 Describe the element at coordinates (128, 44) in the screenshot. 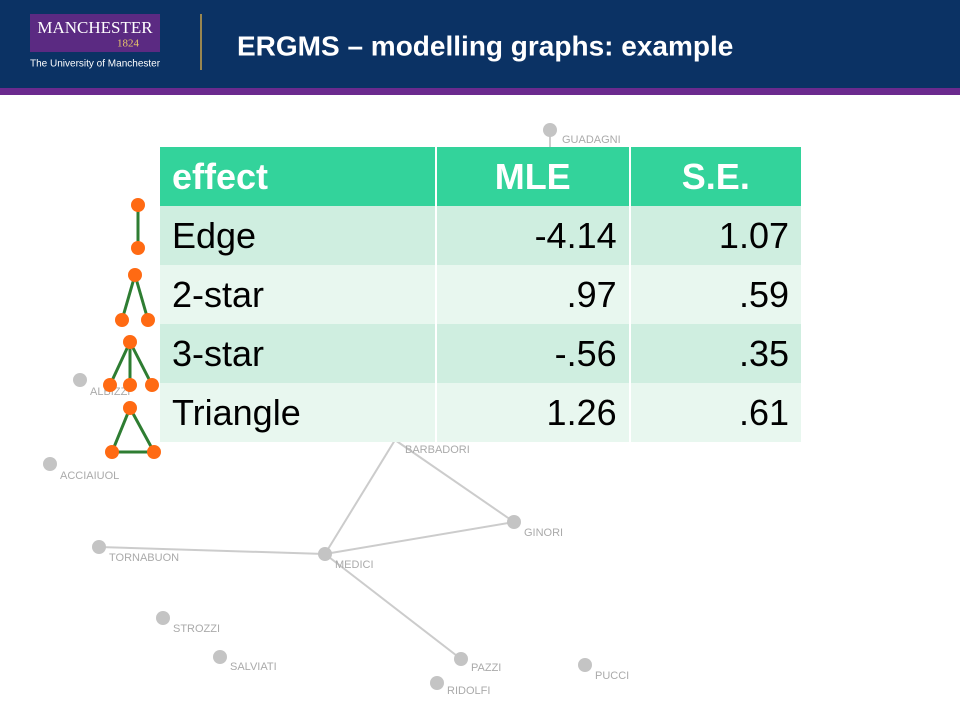

I see `logo-year: 1824` at that location.